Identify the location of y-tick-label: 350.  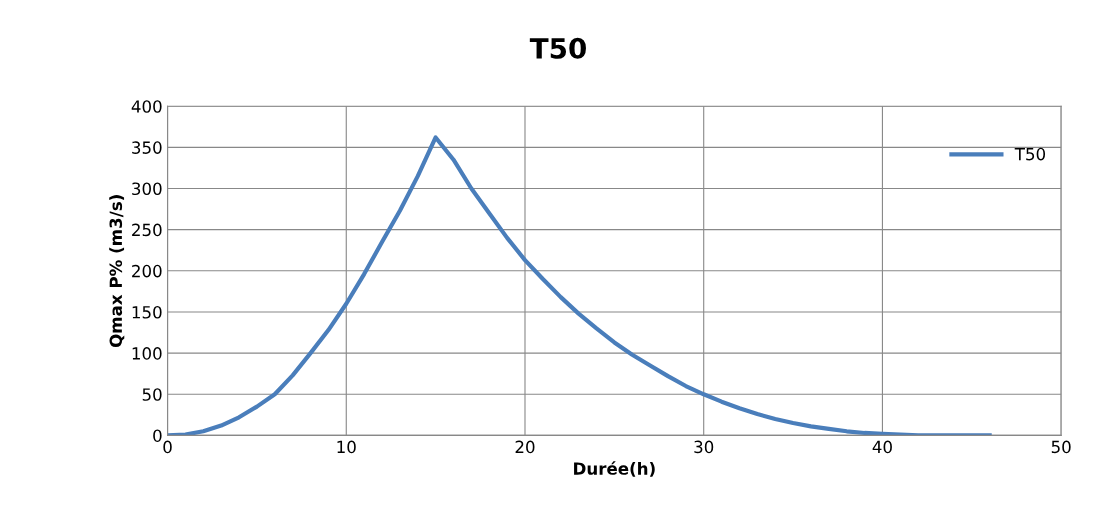
(147, 147).